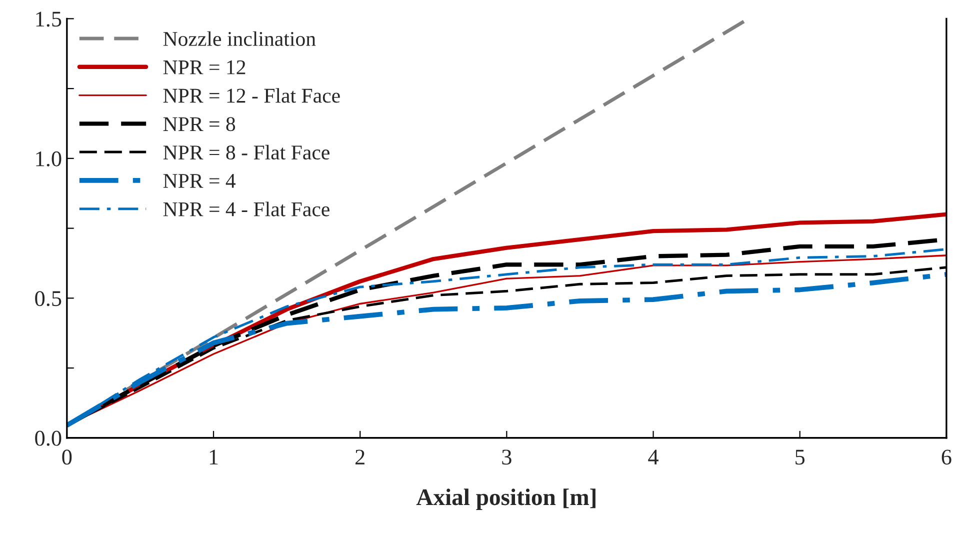  I want to click on y-tick-label: 1.5, so click(49, 19).